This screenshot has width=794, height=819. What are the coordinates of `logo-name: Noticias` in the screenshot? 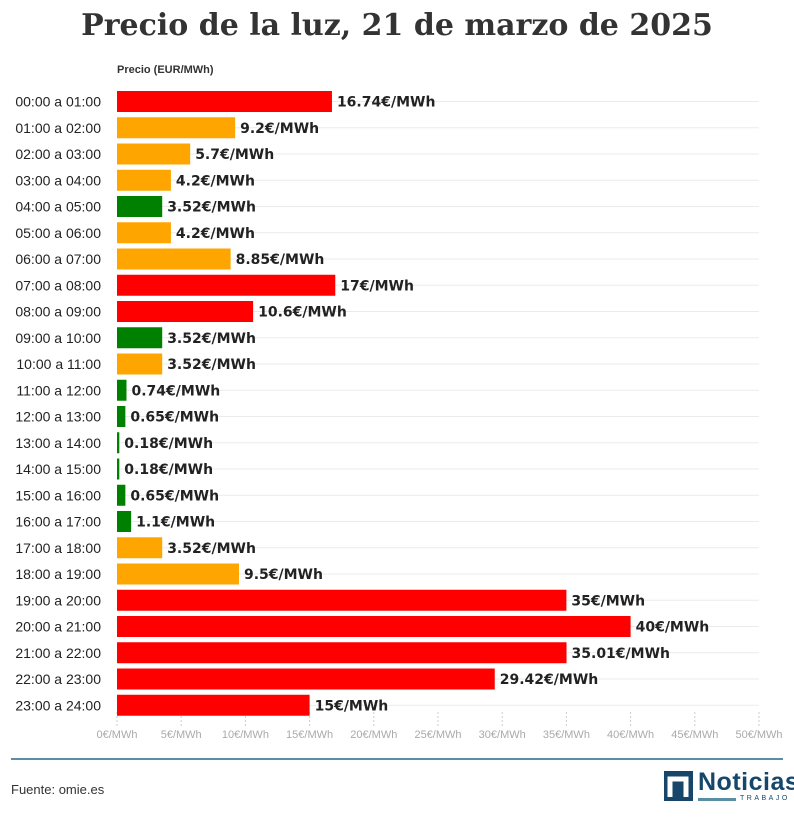 It's located at (746, 782).